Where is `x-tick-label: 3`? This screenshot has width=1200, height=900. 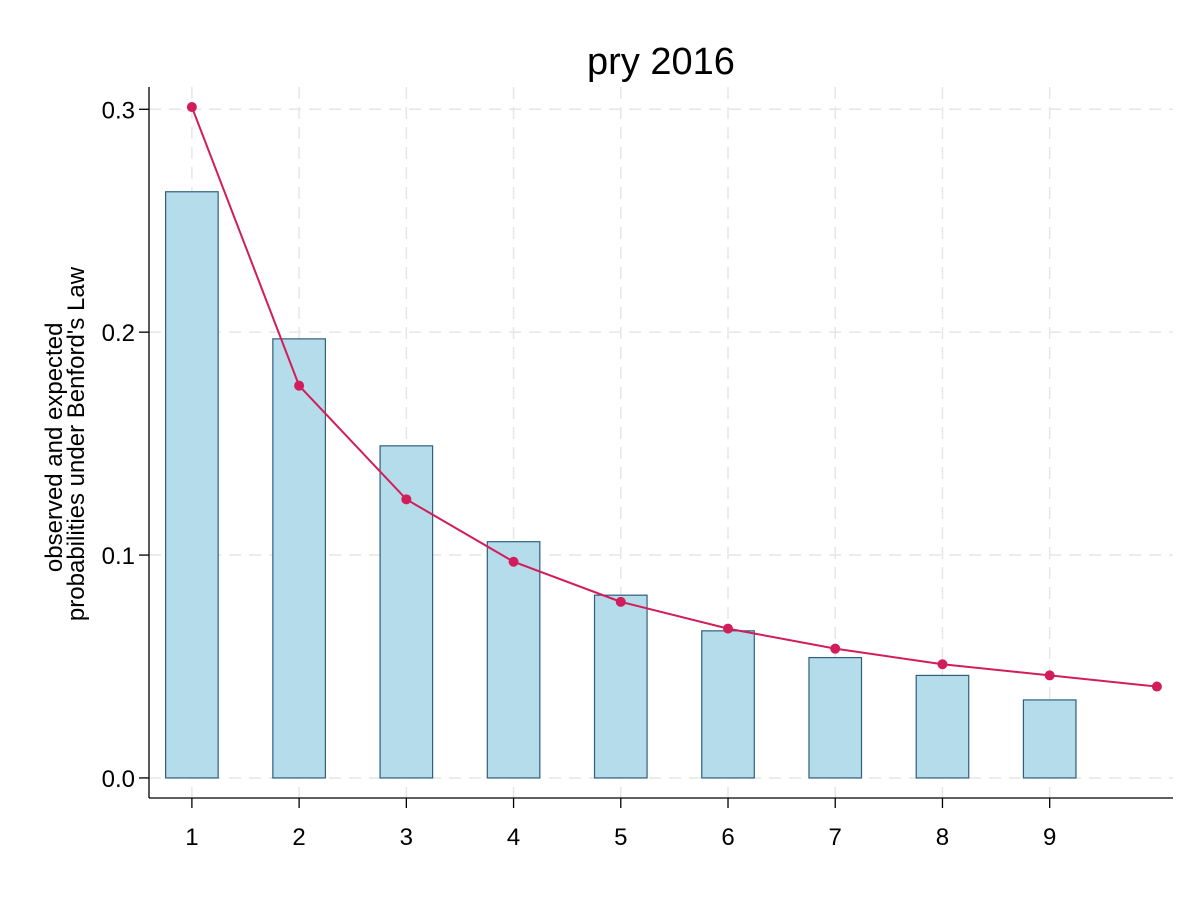 x-tick-label: 3 is located at coordinates (406, 837).